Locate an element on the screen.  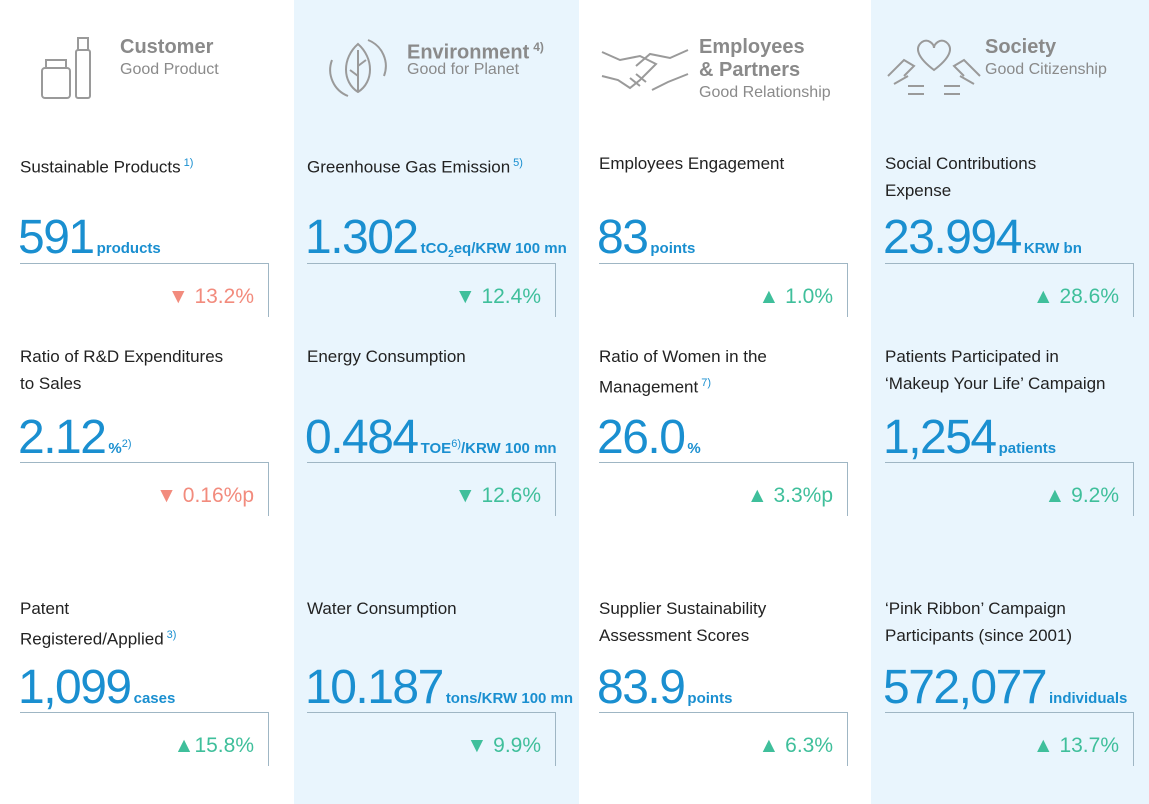
value-unit: cases is located at coordinates (155, 698).